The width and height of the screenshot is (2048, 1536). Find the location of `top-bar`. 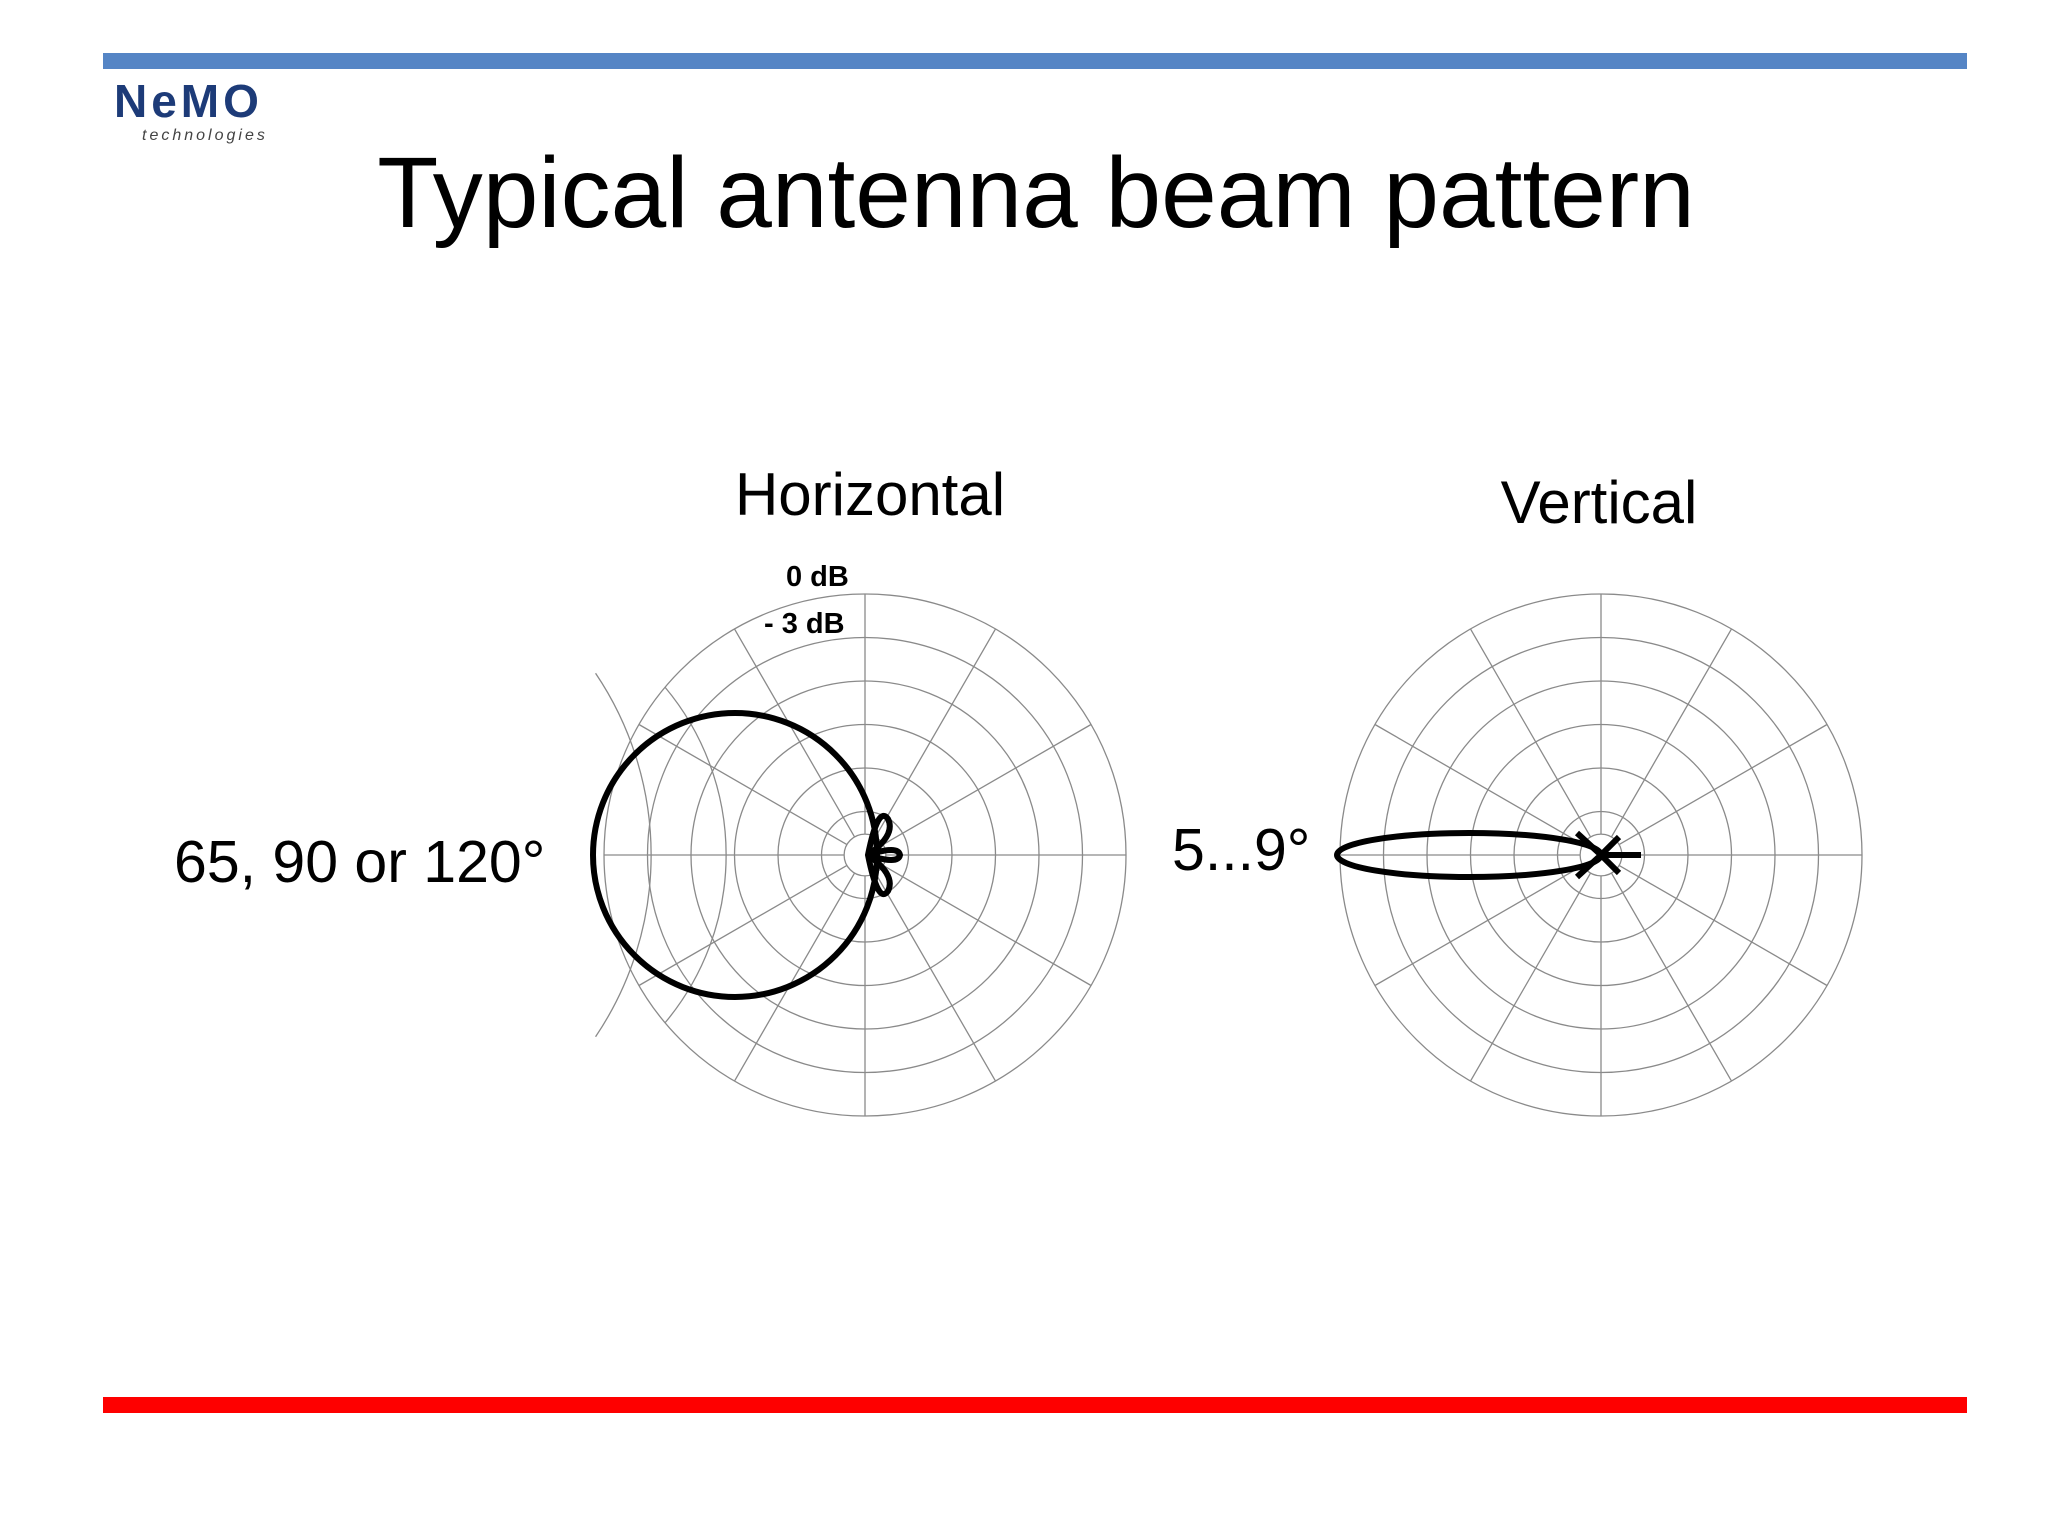

top-bar is located at coordinates (1035, 61).